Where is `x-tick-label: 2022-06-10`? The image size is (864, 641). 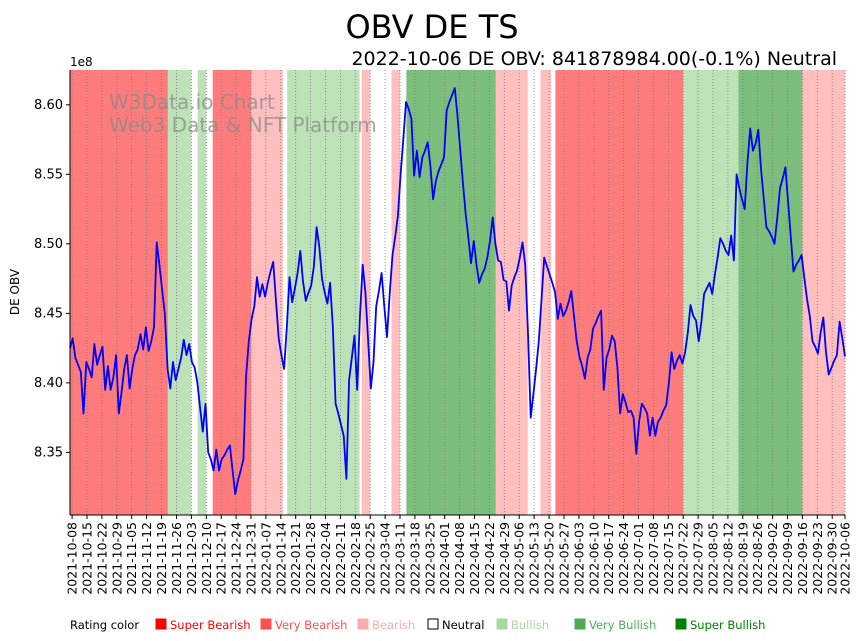
x-tick-label: 2022-06-10 is located at coordinates (593, 558).